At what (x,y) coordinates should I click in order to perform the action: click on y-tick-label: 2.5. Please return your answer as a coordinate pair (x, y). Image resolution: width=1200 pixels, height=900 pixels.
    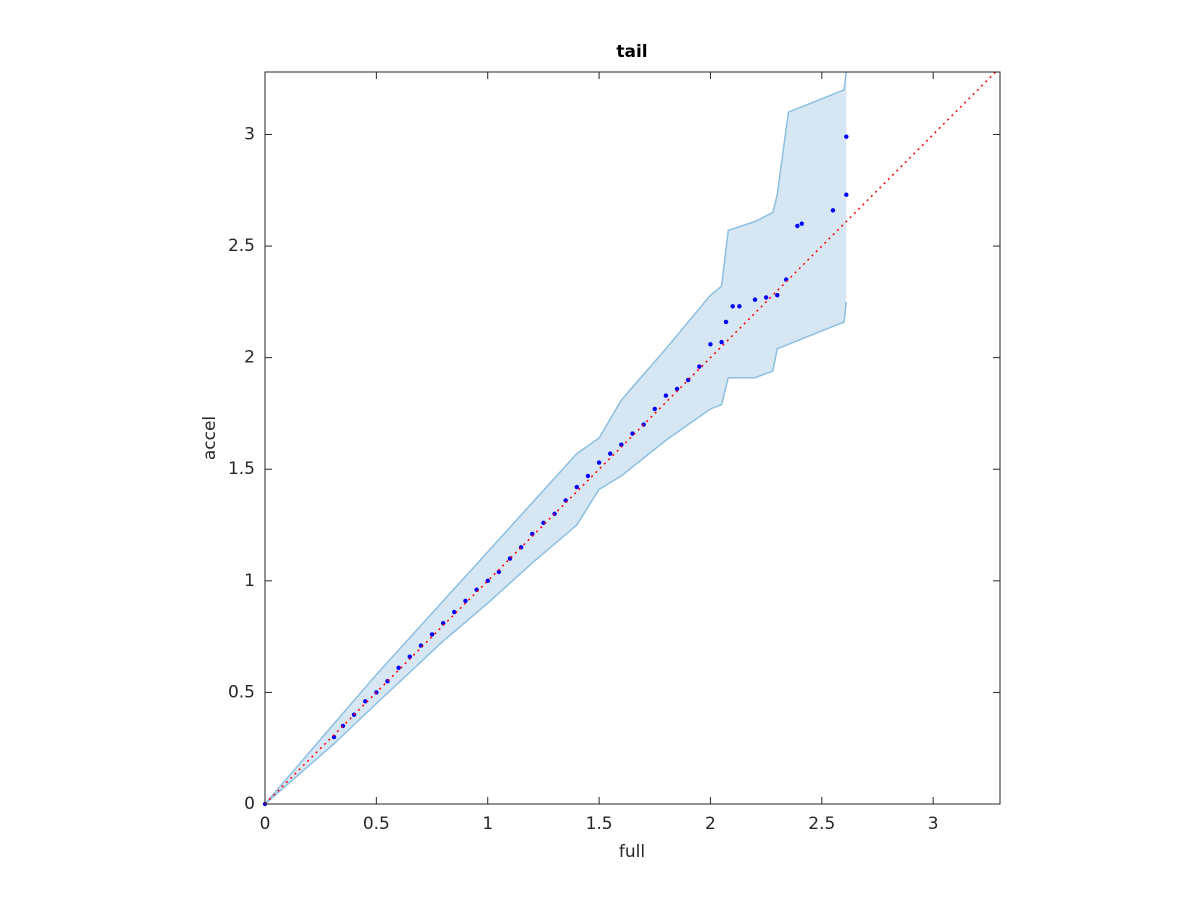
    Looking at the image, I should click on (241, 246).